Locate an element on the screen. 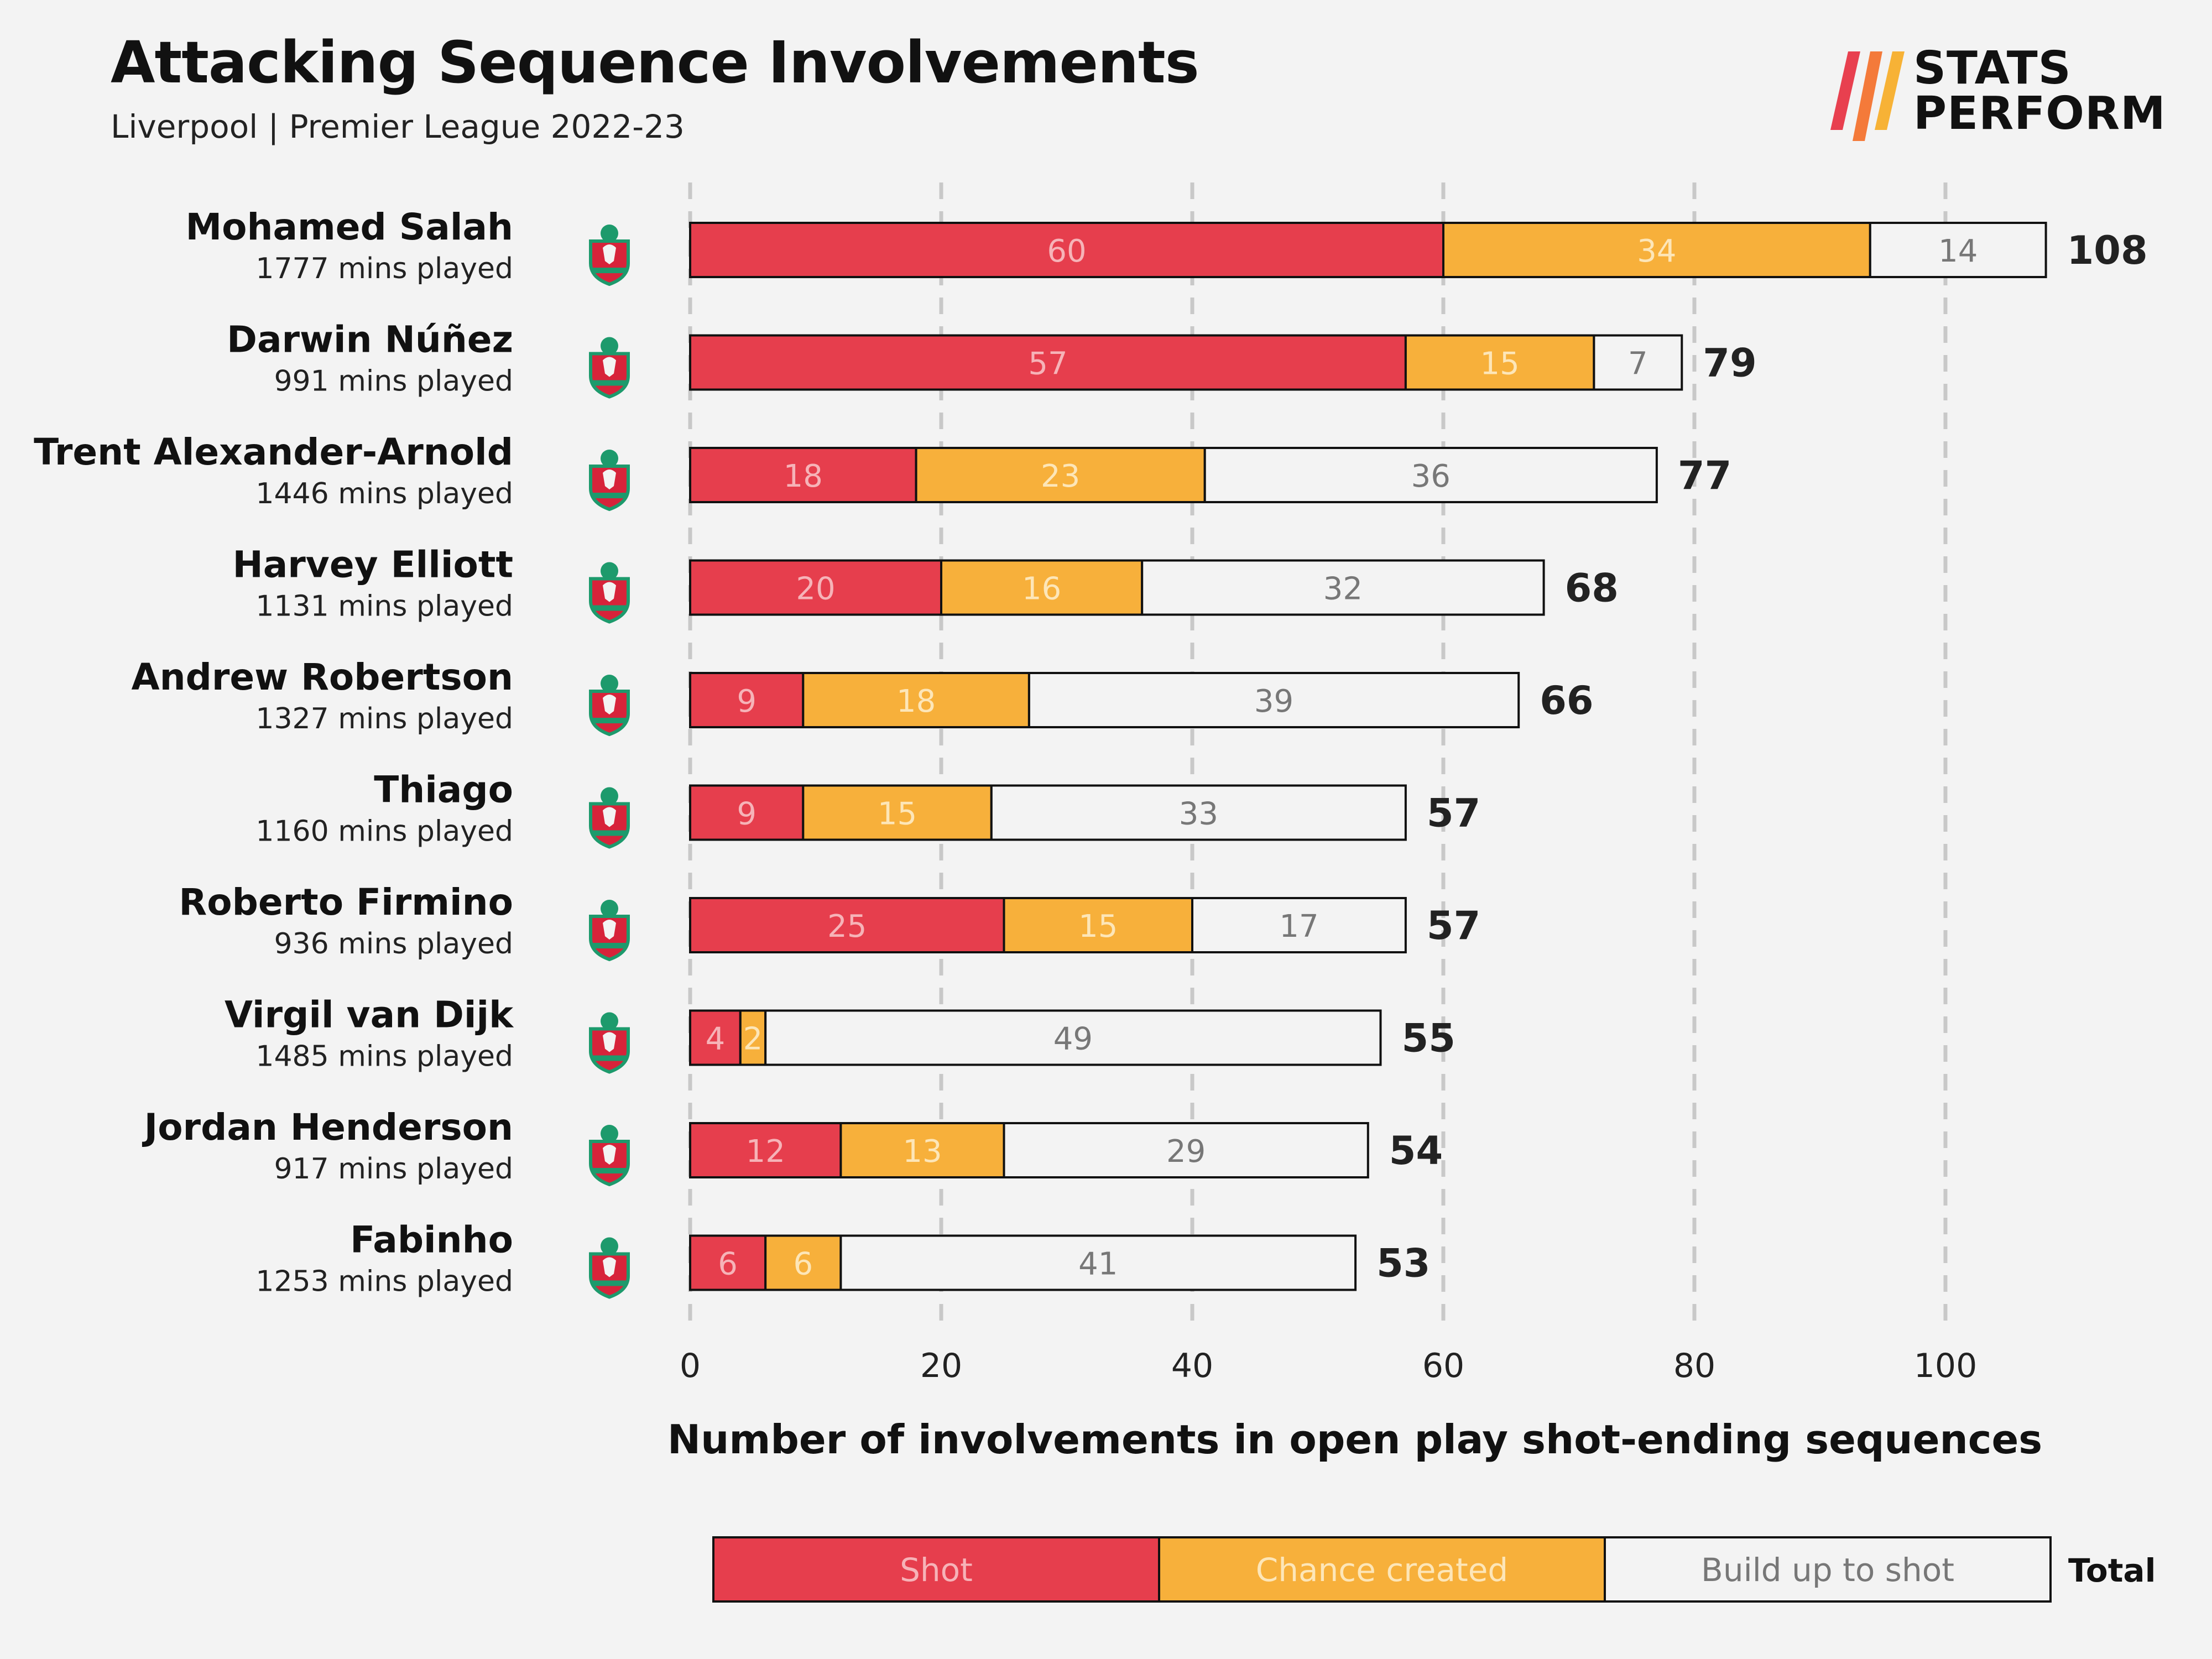 This screenshot has width=2212, height=1659. bar-segment-label: 15 is located at coordinates (1500, 364).